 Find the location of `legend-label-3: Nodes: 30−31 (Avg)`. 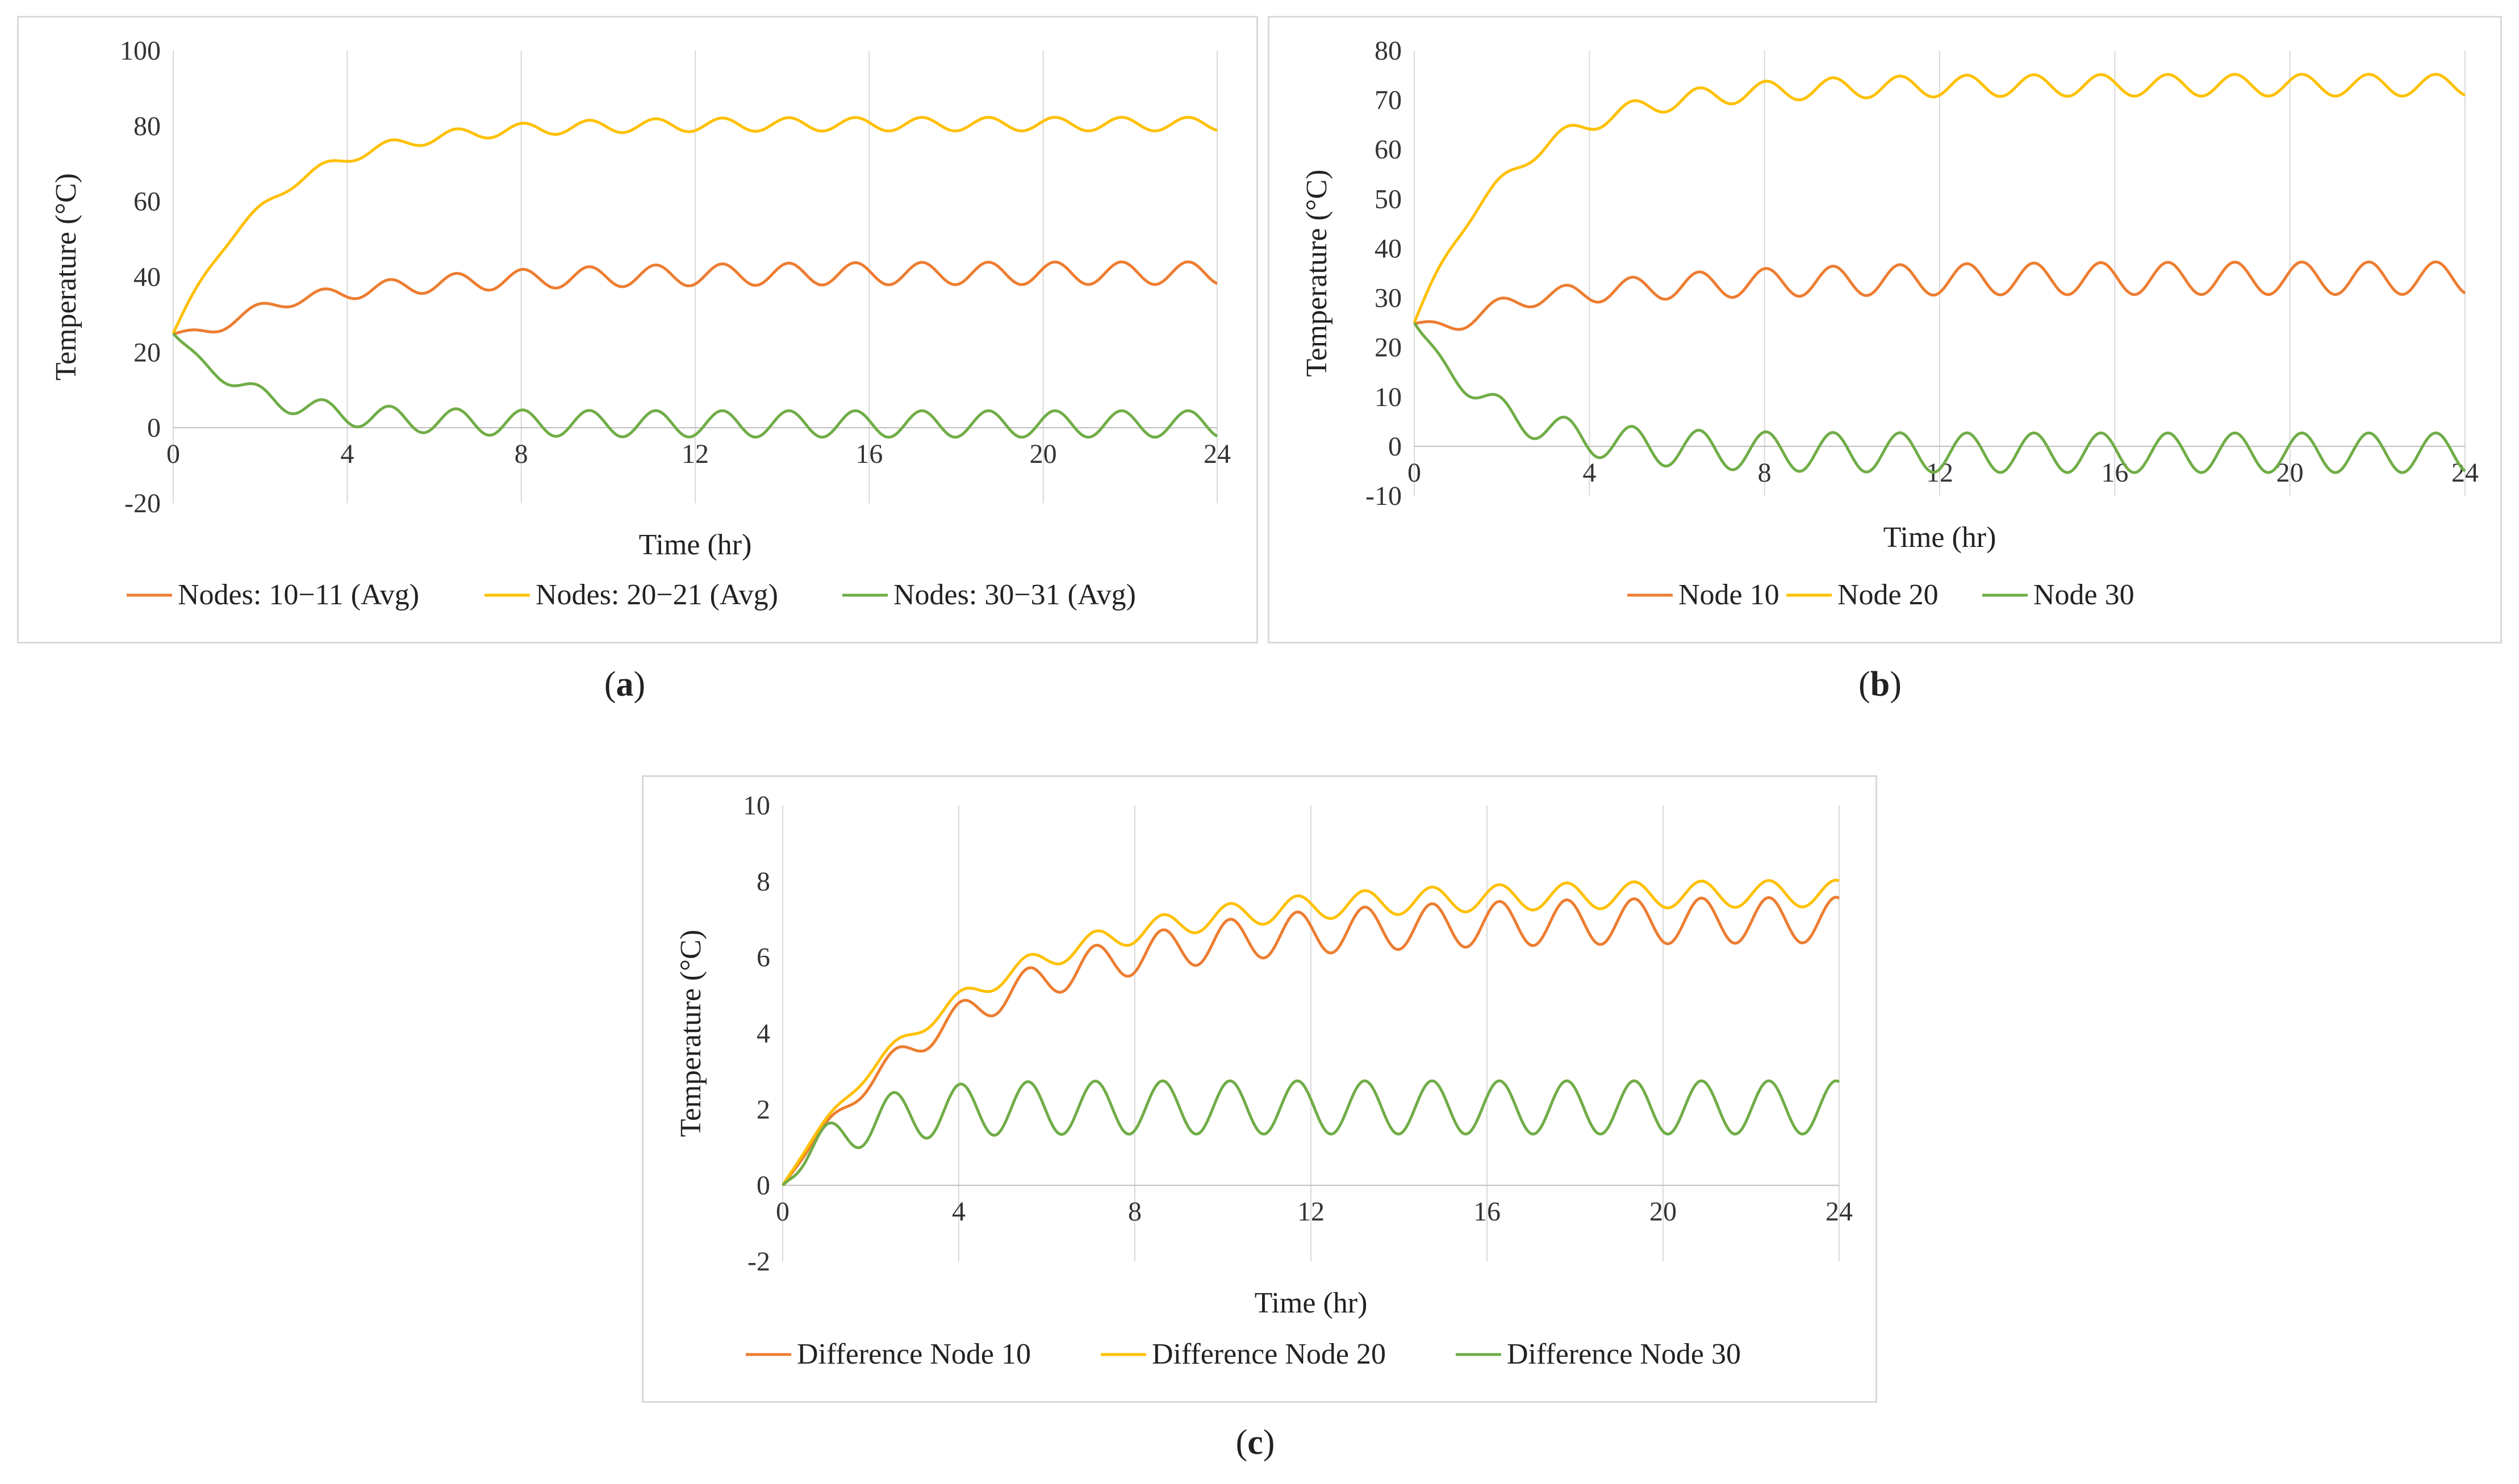

legend-label-3: Nodes: 30−31 (Avg) is located at coordinates (1014, 595).